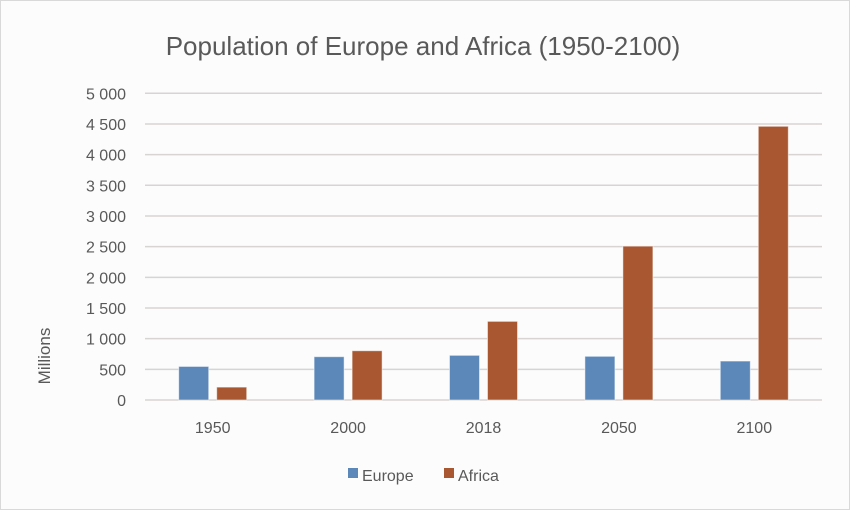 The image size is (850, 510). What do you see at coordinates (449, 473) in the screenshot?
I see `legend-swatch-africa` at bounding box center [449, 473].